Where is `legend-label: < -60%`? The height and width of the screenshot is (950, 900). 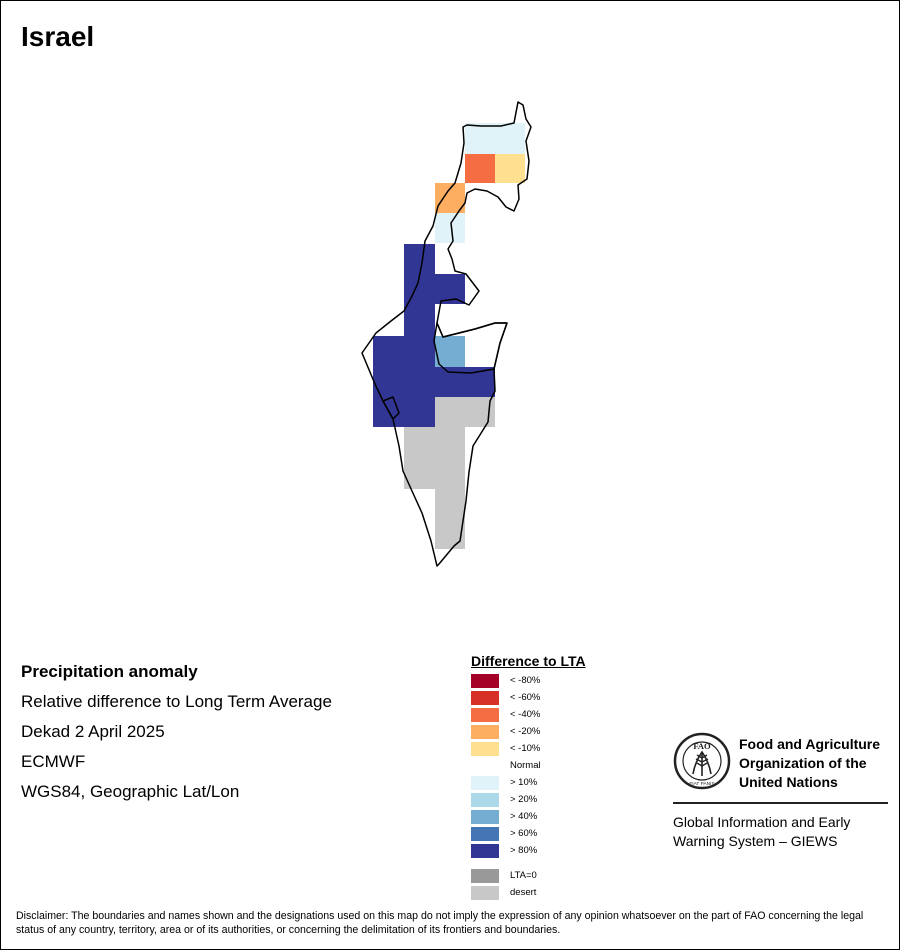
legend-label: < -60% is located at coordinates (525, 697).